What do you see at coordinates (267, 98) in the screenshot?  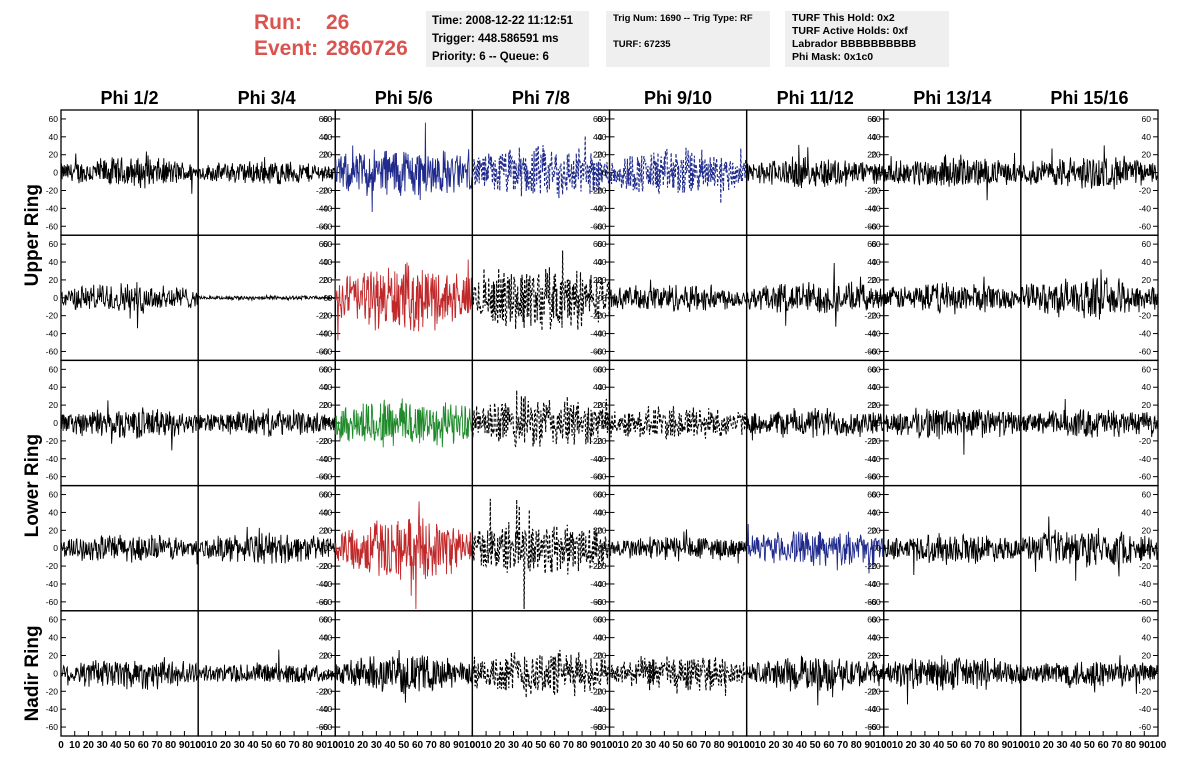 I see `column-title: Phi 3/4` at bounding box center [267, 98].